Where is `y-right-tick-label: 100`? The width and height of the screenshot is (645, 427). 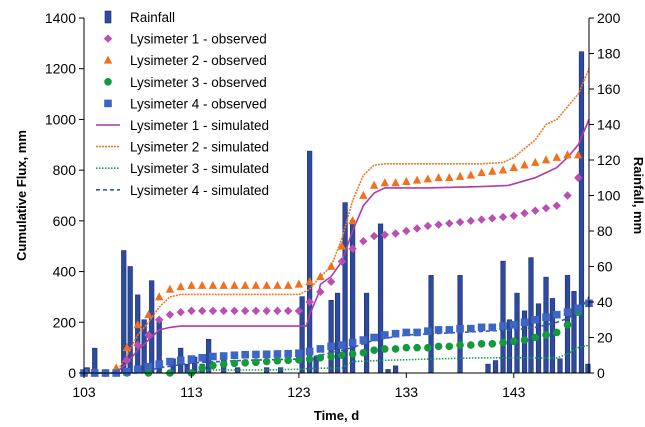 y-right-tick-label: 100 is located at coordinates (609, 196).